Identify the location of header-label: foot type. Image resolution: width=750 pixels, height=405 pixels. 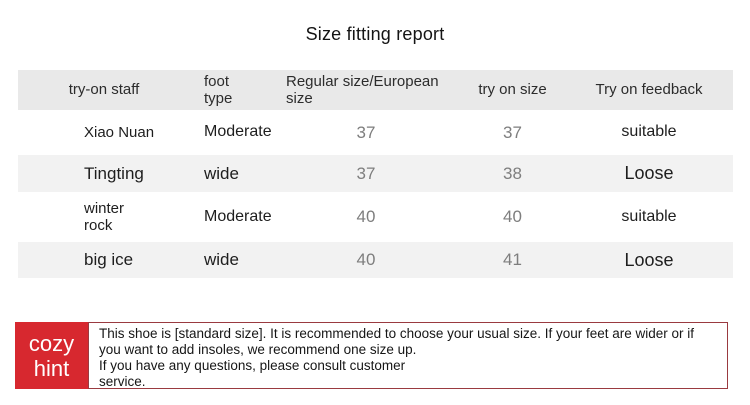
(218, 89).